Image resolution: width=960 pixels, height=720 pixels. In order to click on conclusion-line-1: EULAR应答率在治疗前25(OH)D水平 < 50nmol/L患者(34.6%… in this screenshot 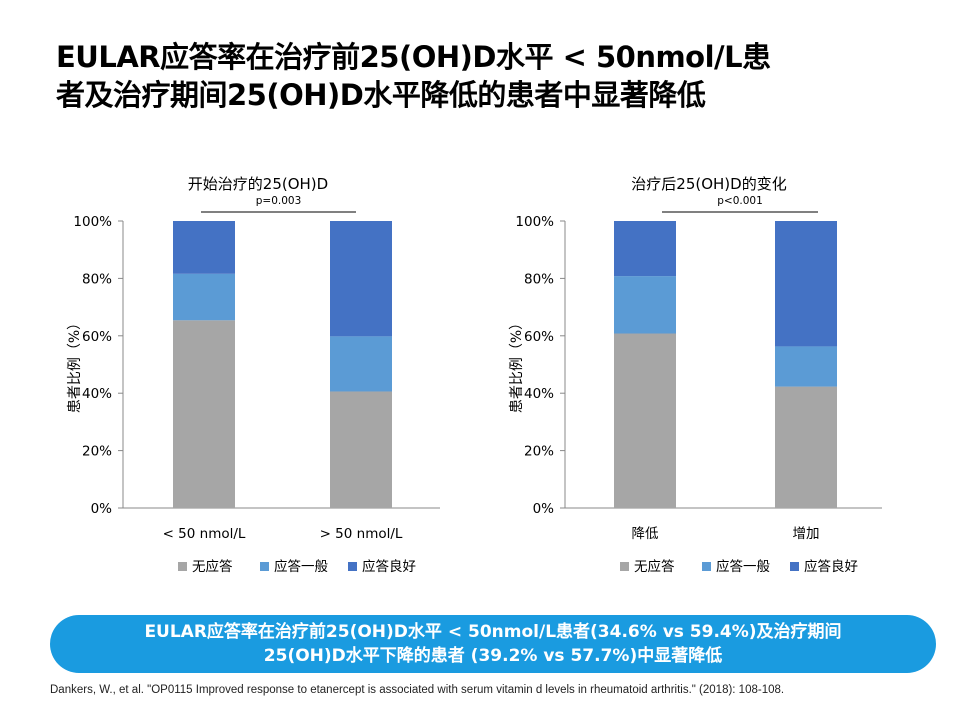, I will do `click(493, 632)`.